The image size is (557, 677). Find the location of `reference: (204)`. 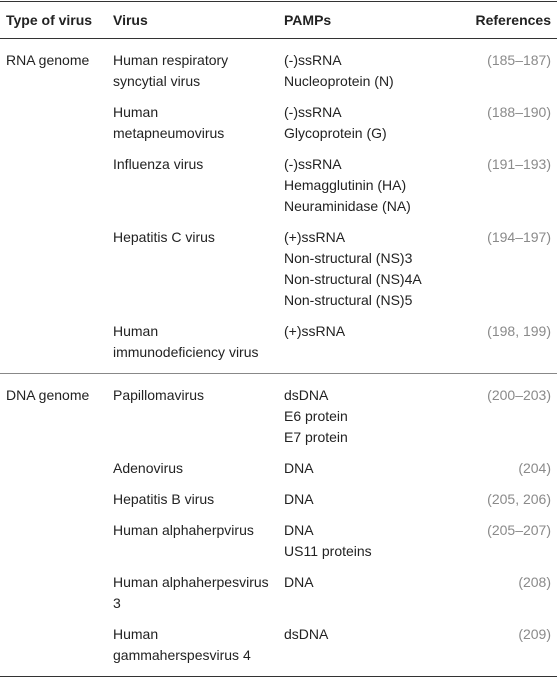

reference: (204) is located at coordinates (534, 468).